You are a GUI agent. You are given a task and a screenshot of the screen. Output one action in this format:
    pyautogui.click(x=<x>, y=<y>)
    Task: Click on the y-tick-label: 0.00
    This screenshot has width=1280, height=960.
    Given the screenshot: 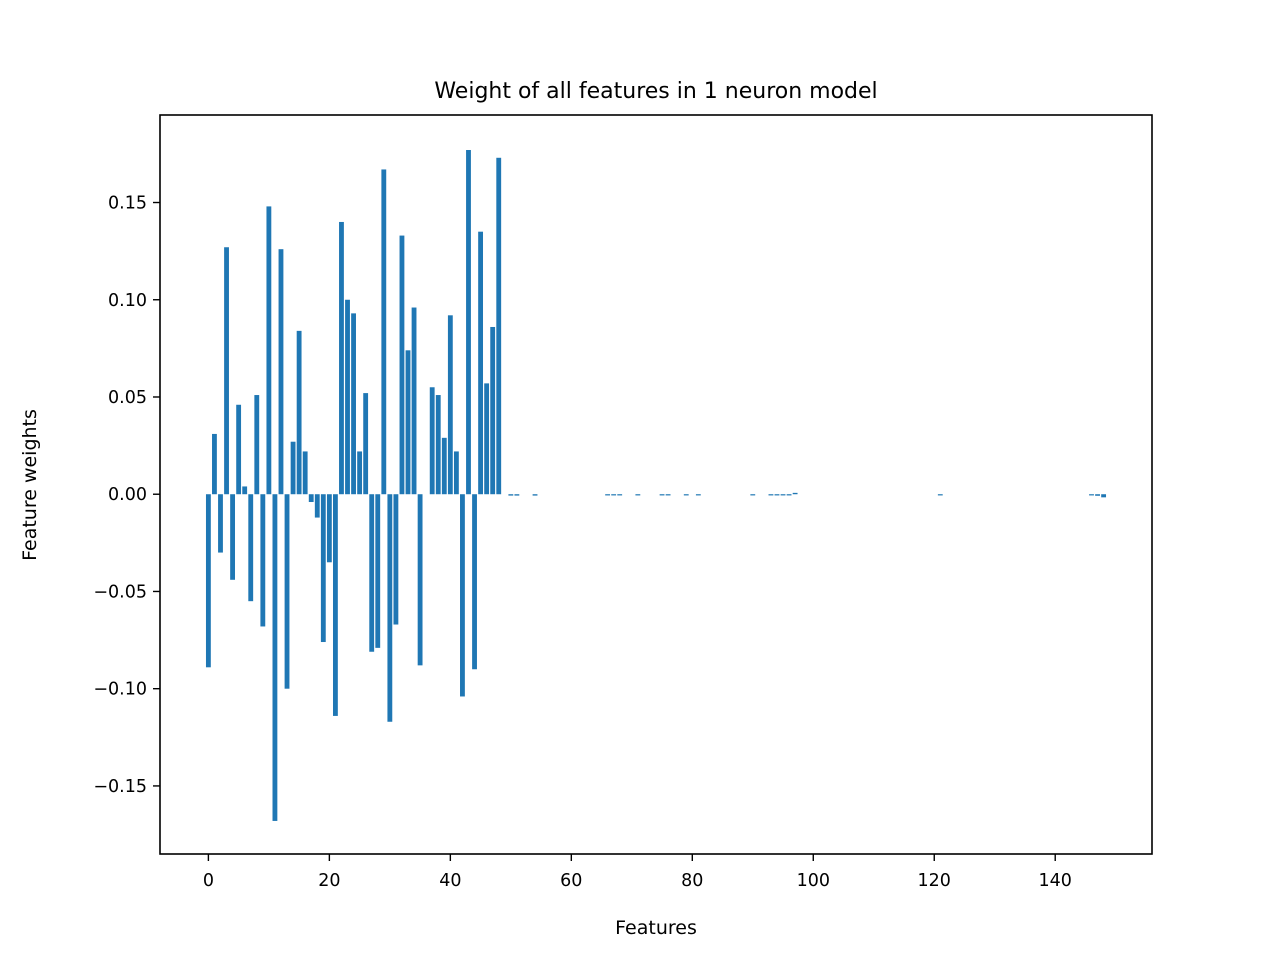 What is the action you would take?
    pyautogui.click(x=127, y=495)
    